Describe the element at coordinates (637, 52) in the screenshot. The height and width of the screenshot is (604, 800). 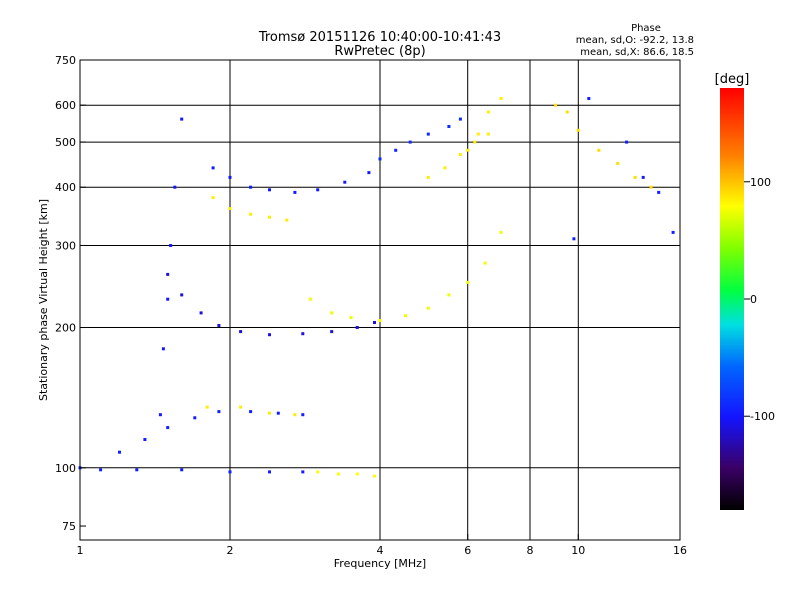
I see `phase-stats-x: mean, sd,X: 86.6, 18.5` at that location.